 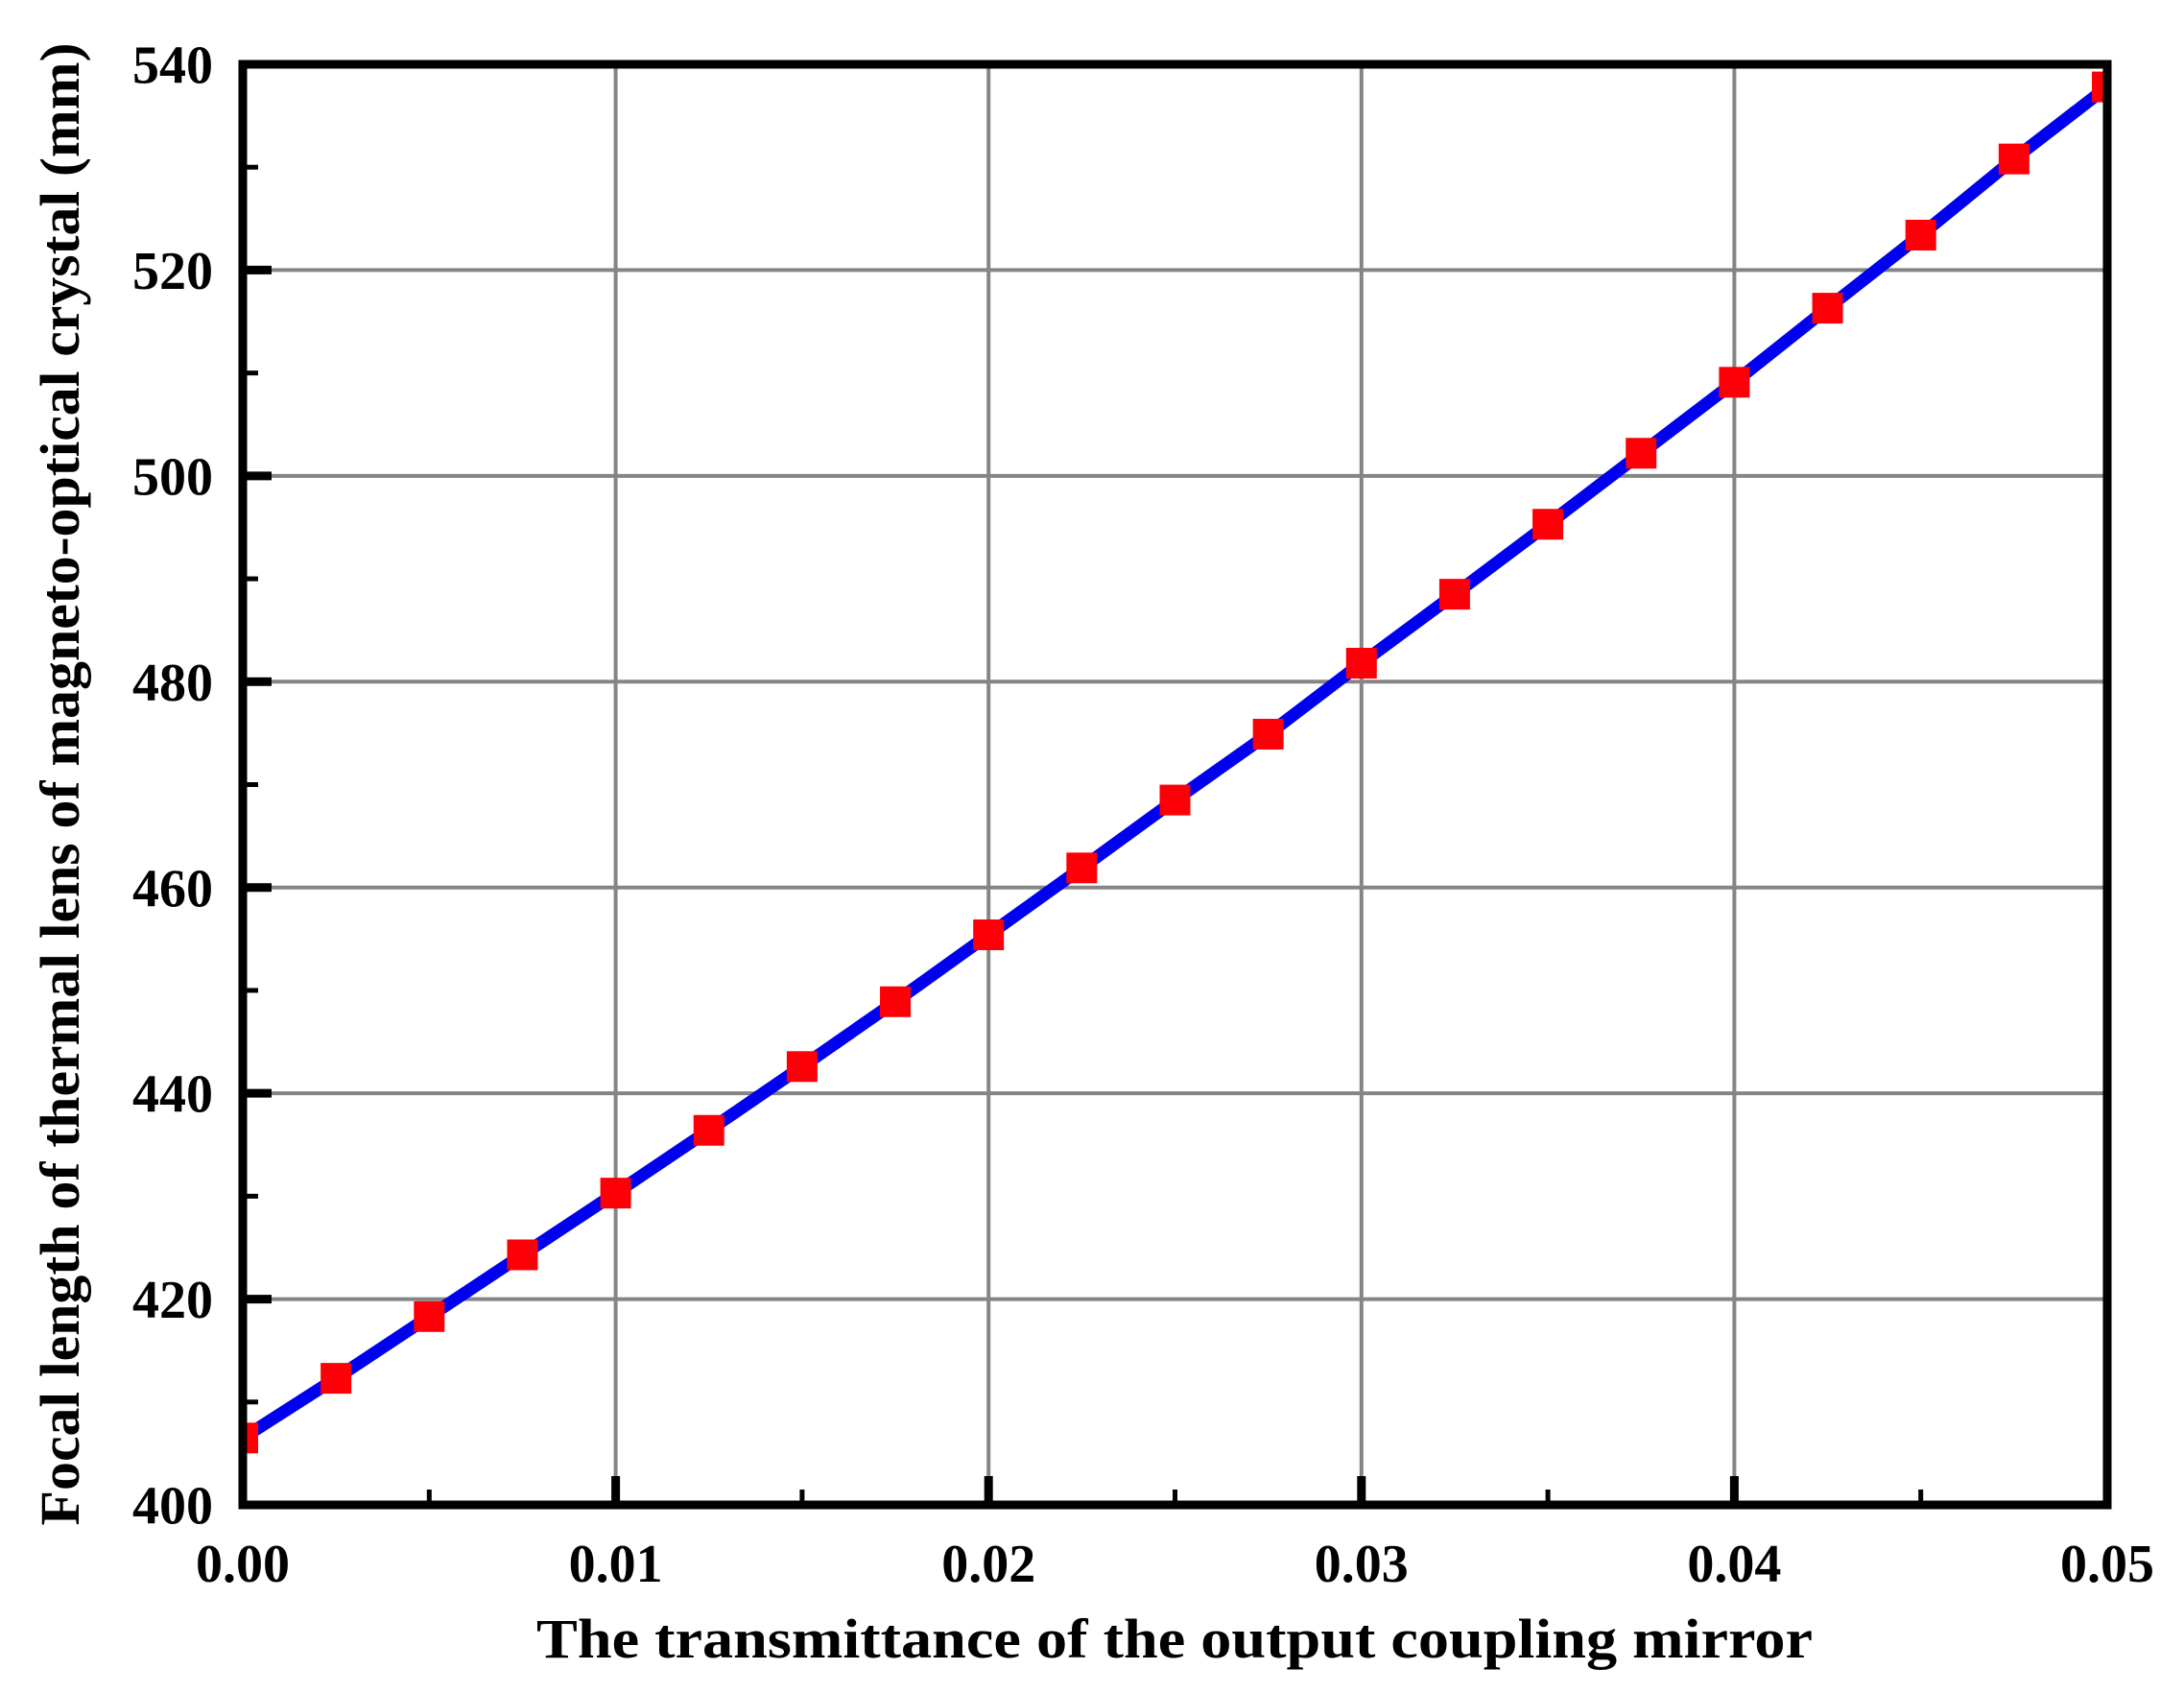 What do you see at coordinates (172, 888) in the screenshot?
I see `y-tick-label: 460` at bounding box center [172, 888].